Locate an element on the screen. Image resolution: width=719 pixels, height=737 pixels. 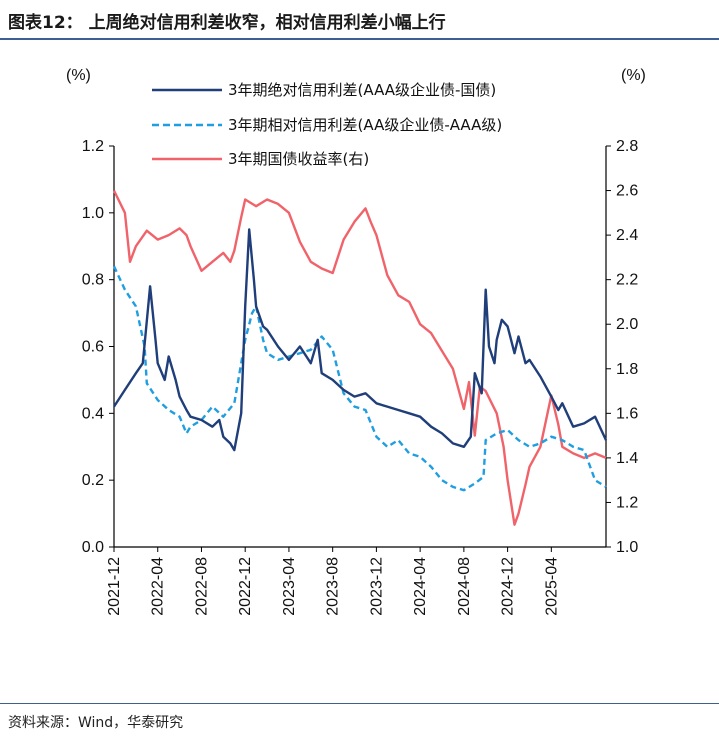
title-divider is located at coordinates (359, 39).